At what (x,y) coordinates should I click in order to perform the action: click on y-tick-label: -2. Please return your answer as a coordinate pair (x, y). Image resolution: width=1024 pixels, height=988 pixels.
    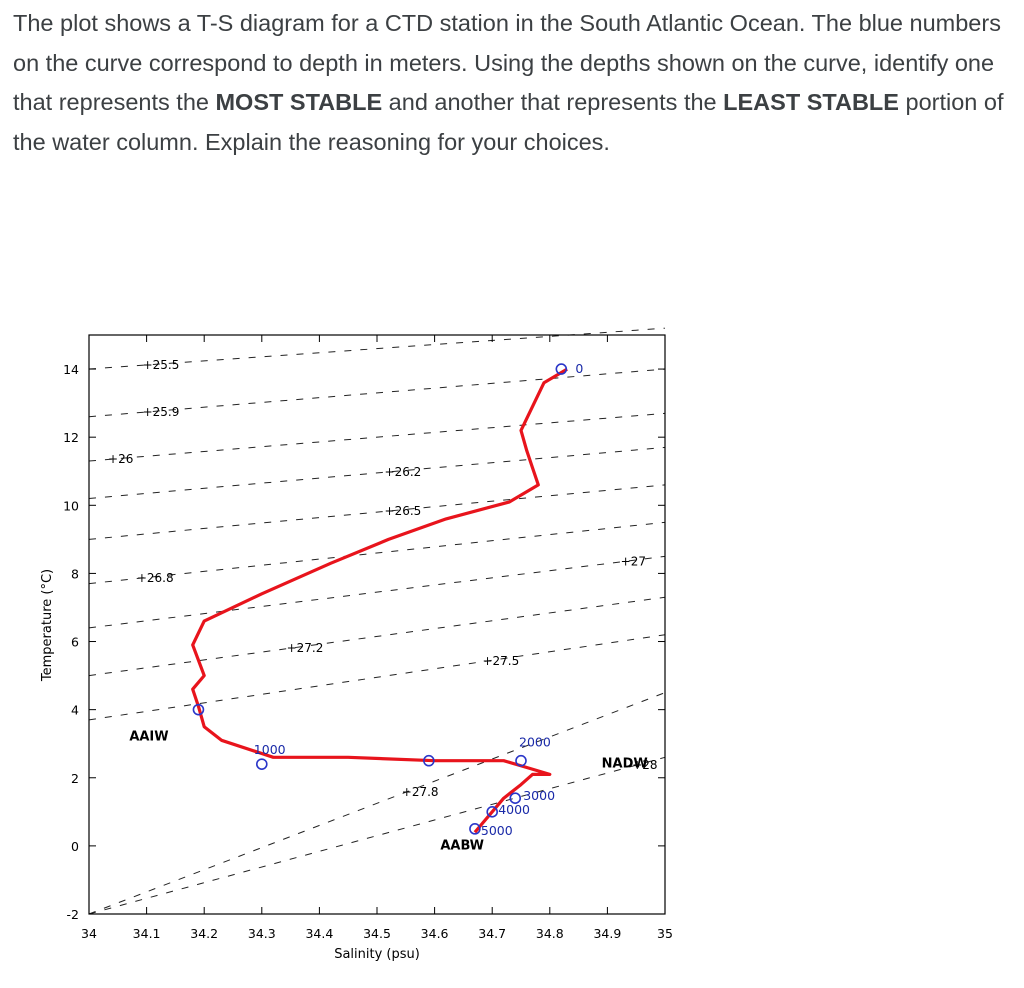
    Looking at the image, I should click on (73, 914).